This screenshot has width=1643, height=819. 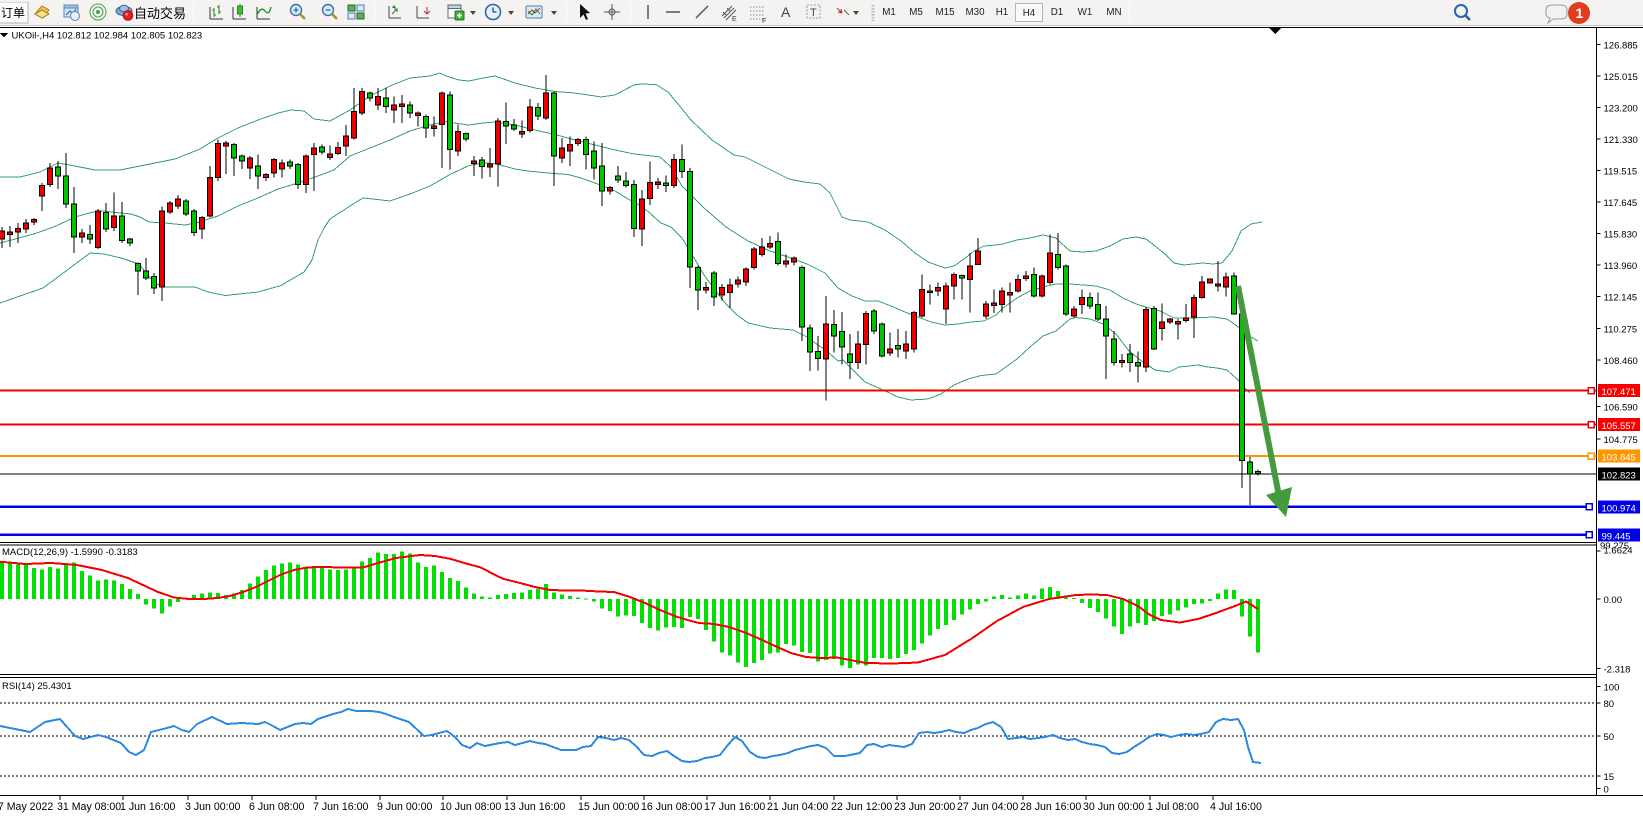 What do you see at coordinates (1621, 45) in the screenshot?
I see `svg-text: 126.885` at bounding box center [1621, 45].